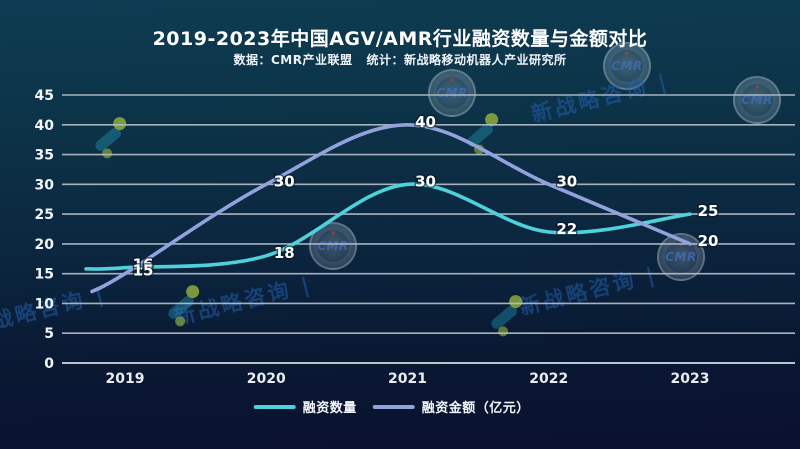  Describe the element at coordinates (45, 126) in the screenshot. I see `y-axis-label: 40` at that location.